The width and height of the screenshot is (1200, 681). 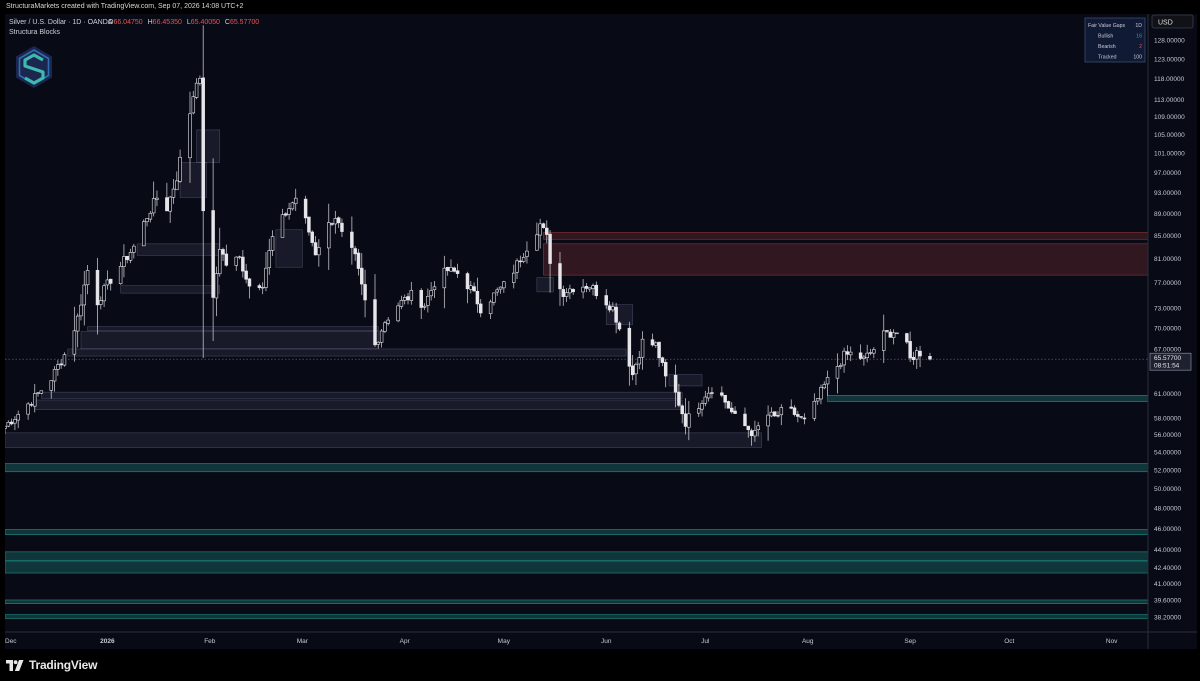 What do you see at coordinates (1167, 394) in the screenshot?
I see `price-tick-label: 61.00000` at bounding box center [1167, 394].